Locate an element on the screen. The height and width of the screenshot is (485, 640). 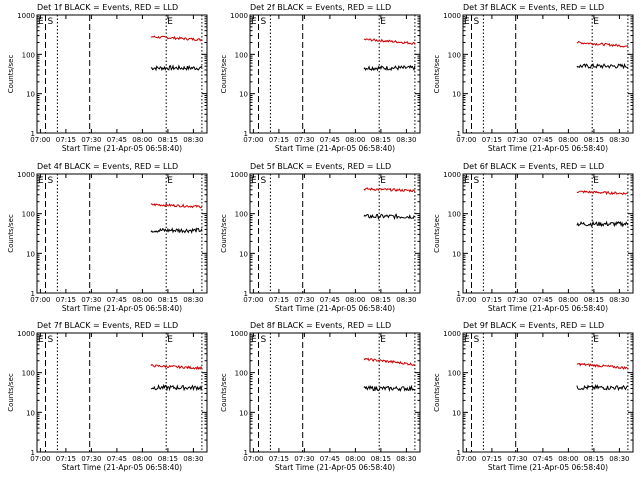
panel-title: Det 7f BLACK = Events, RED = LLD is located at coordinates (107, 325).